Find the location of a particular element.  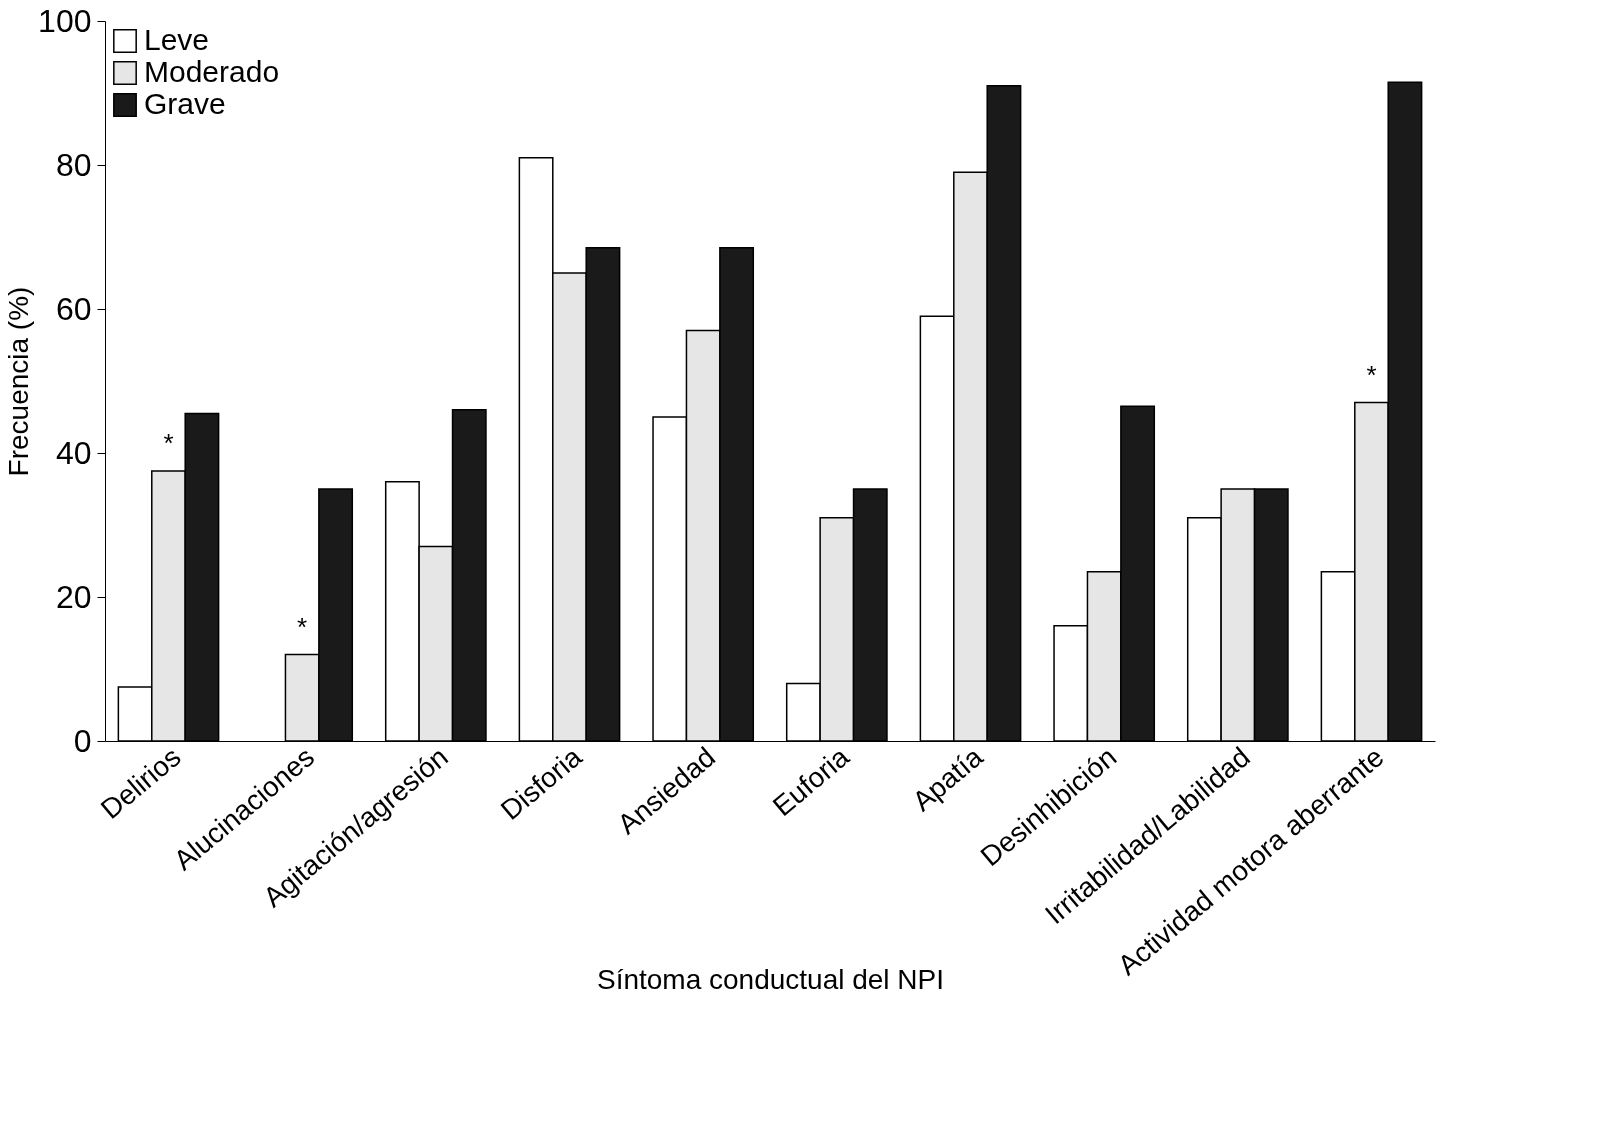

legend-label: Leve is located at coordinates (177, 39).